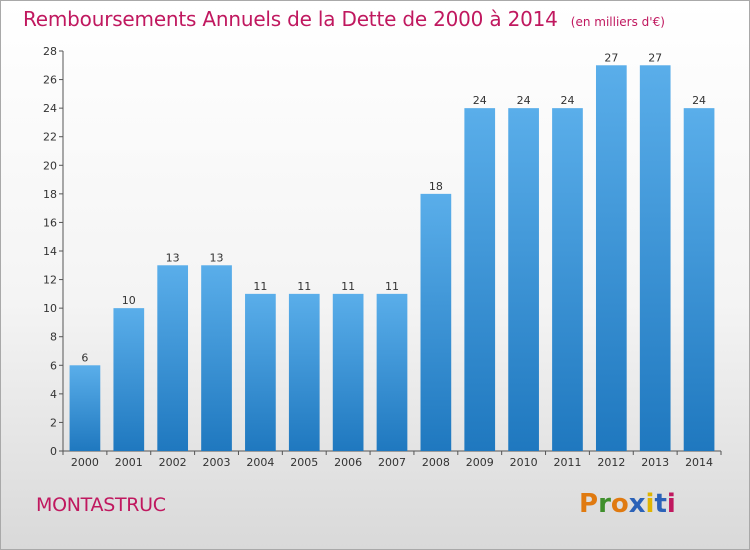  I want to click on bar-value-label: 6, so click(84, 357).